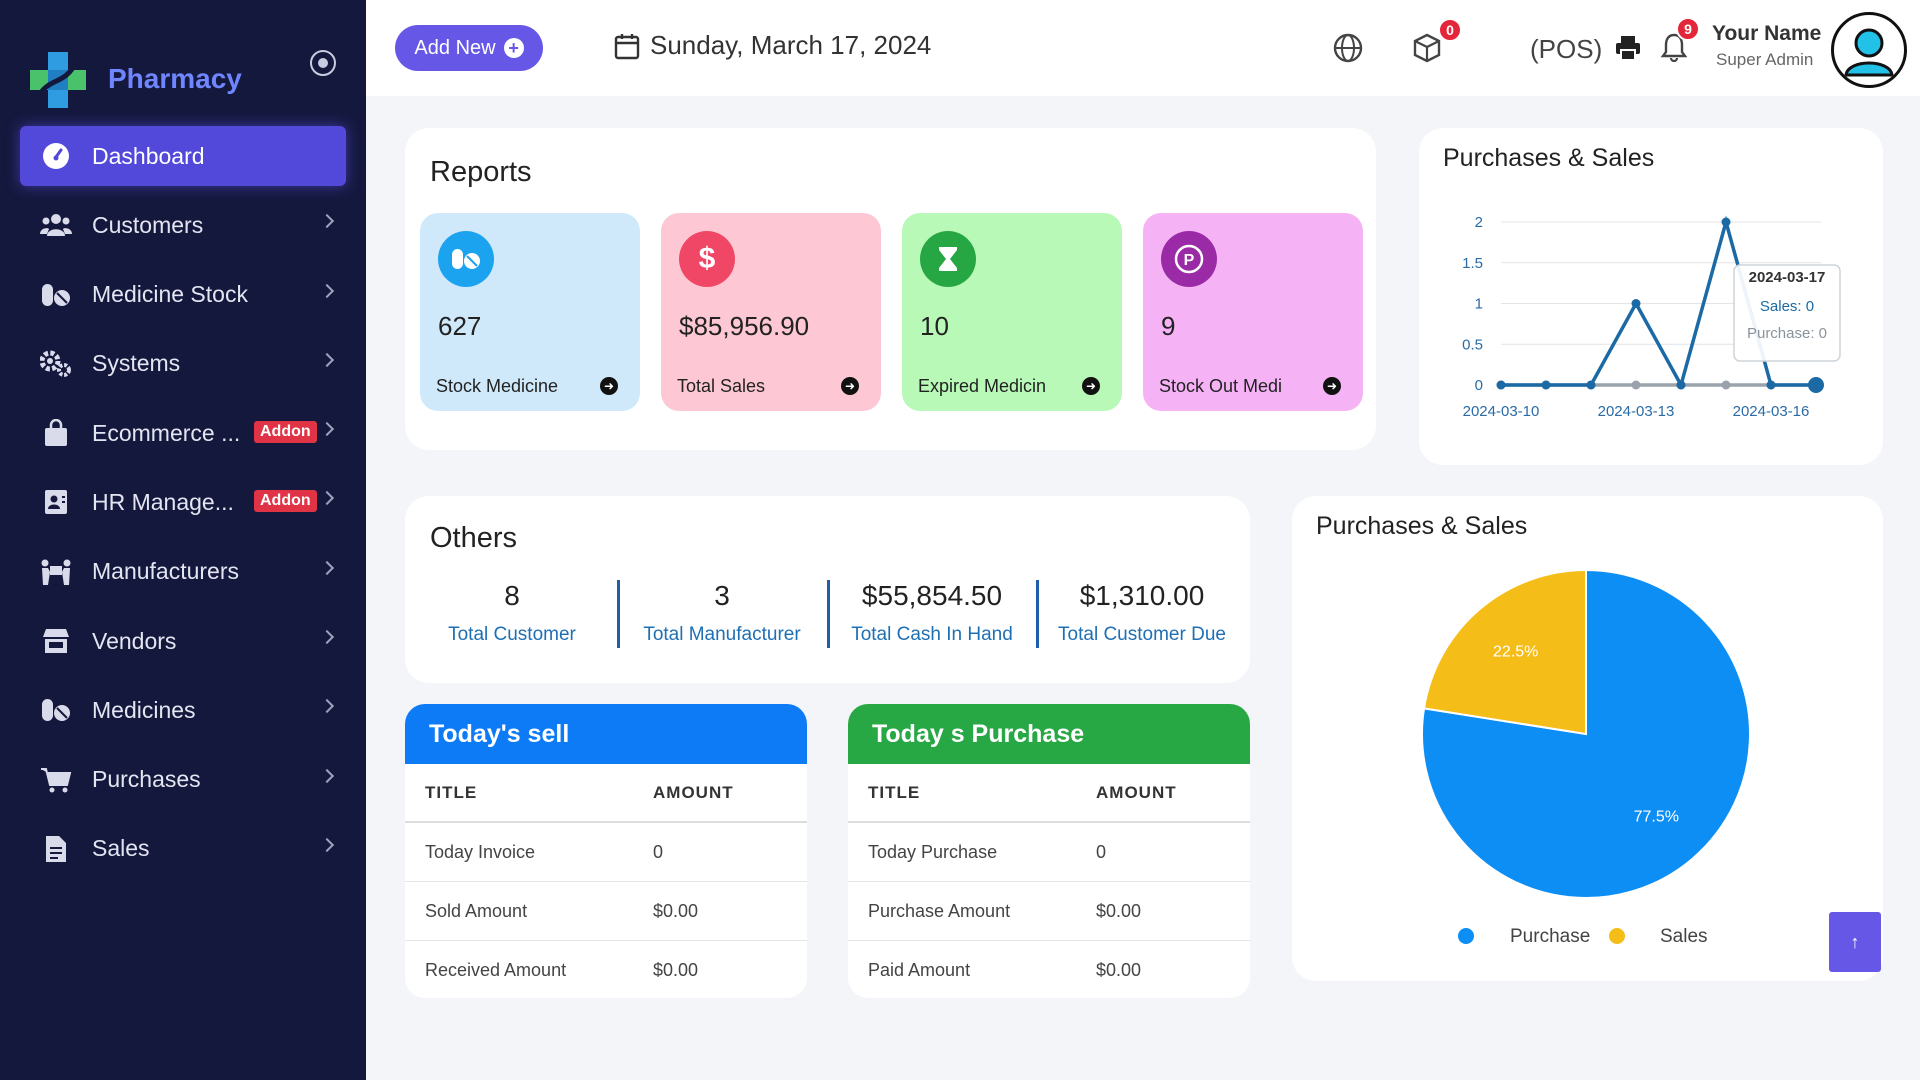 The image size is (1920, 1080). What do you see at coordinates (932, 613) in the screenshot?
I see `stat-total-cash-in-hand: $55,854.50 Total Cash In Hand` at bounding box center [932, 613].